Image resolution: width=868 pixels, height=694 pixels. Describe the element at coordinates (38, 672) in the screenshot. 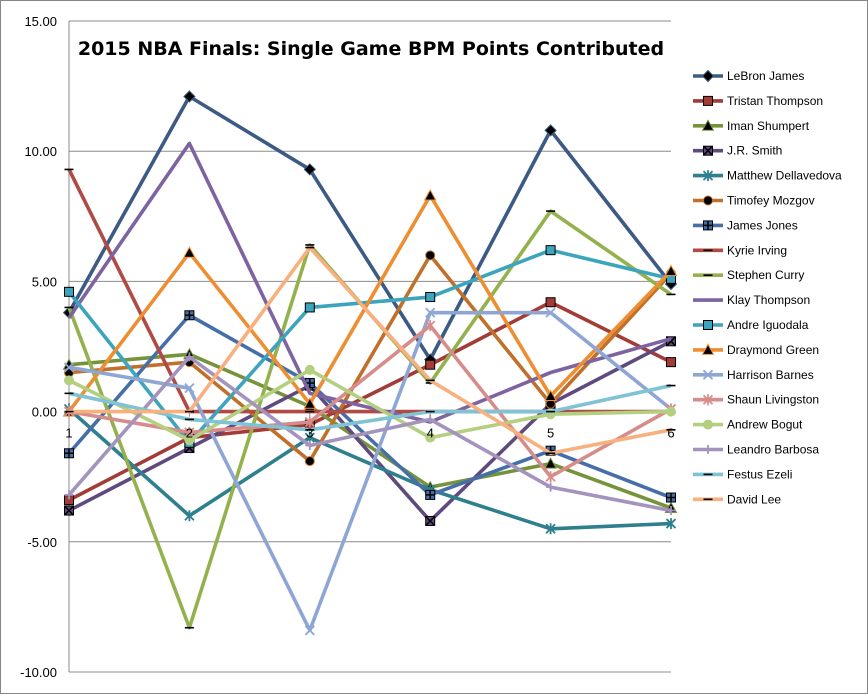

I see `y-tick-label: -10.00` at that location.